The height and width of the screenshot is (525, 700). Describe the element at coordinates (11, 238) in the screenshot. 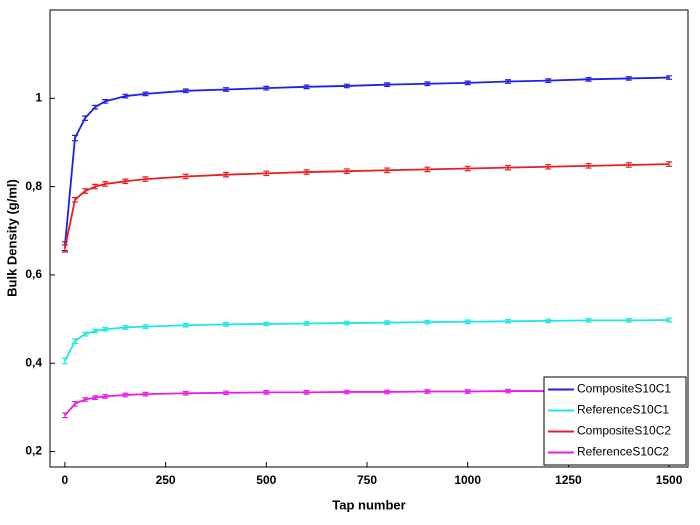

I see `y-axis-title: Bulk Density (g/ml)` at that location.